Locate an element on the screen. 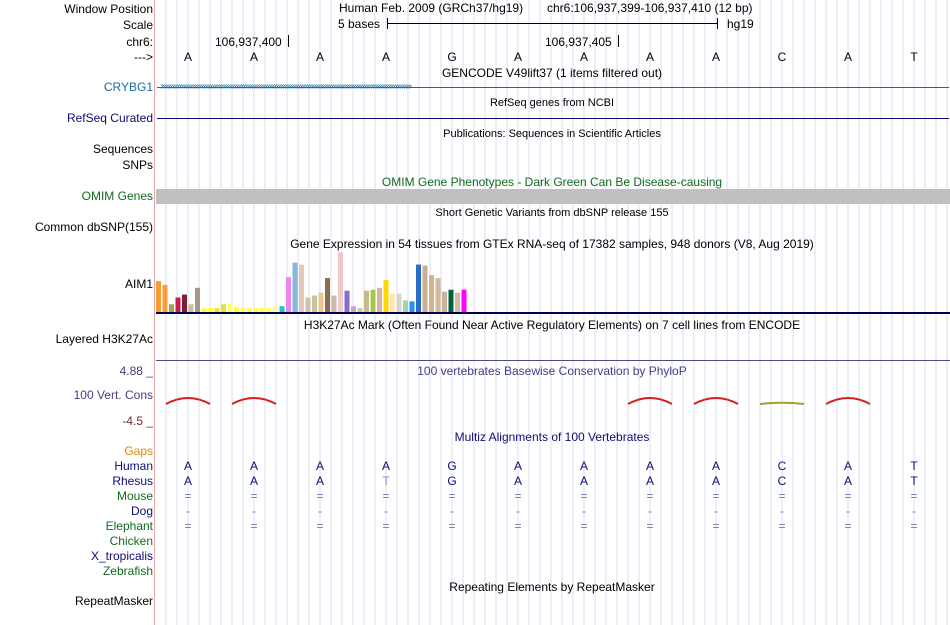 The image size is (950, 625). species-label-x_tropicalis: X_tropicalis is located at coordinates (121, 556).